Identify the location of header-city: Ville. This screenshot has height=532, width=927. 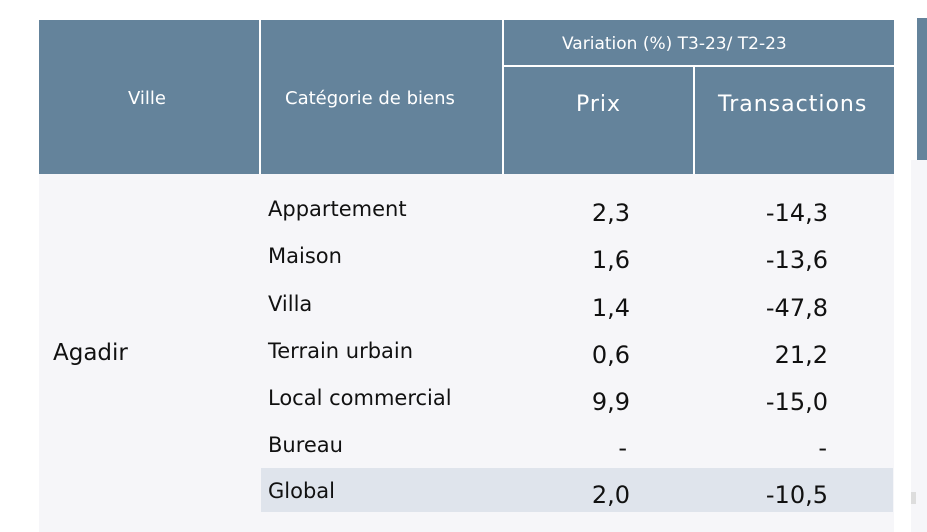
(147, 98).